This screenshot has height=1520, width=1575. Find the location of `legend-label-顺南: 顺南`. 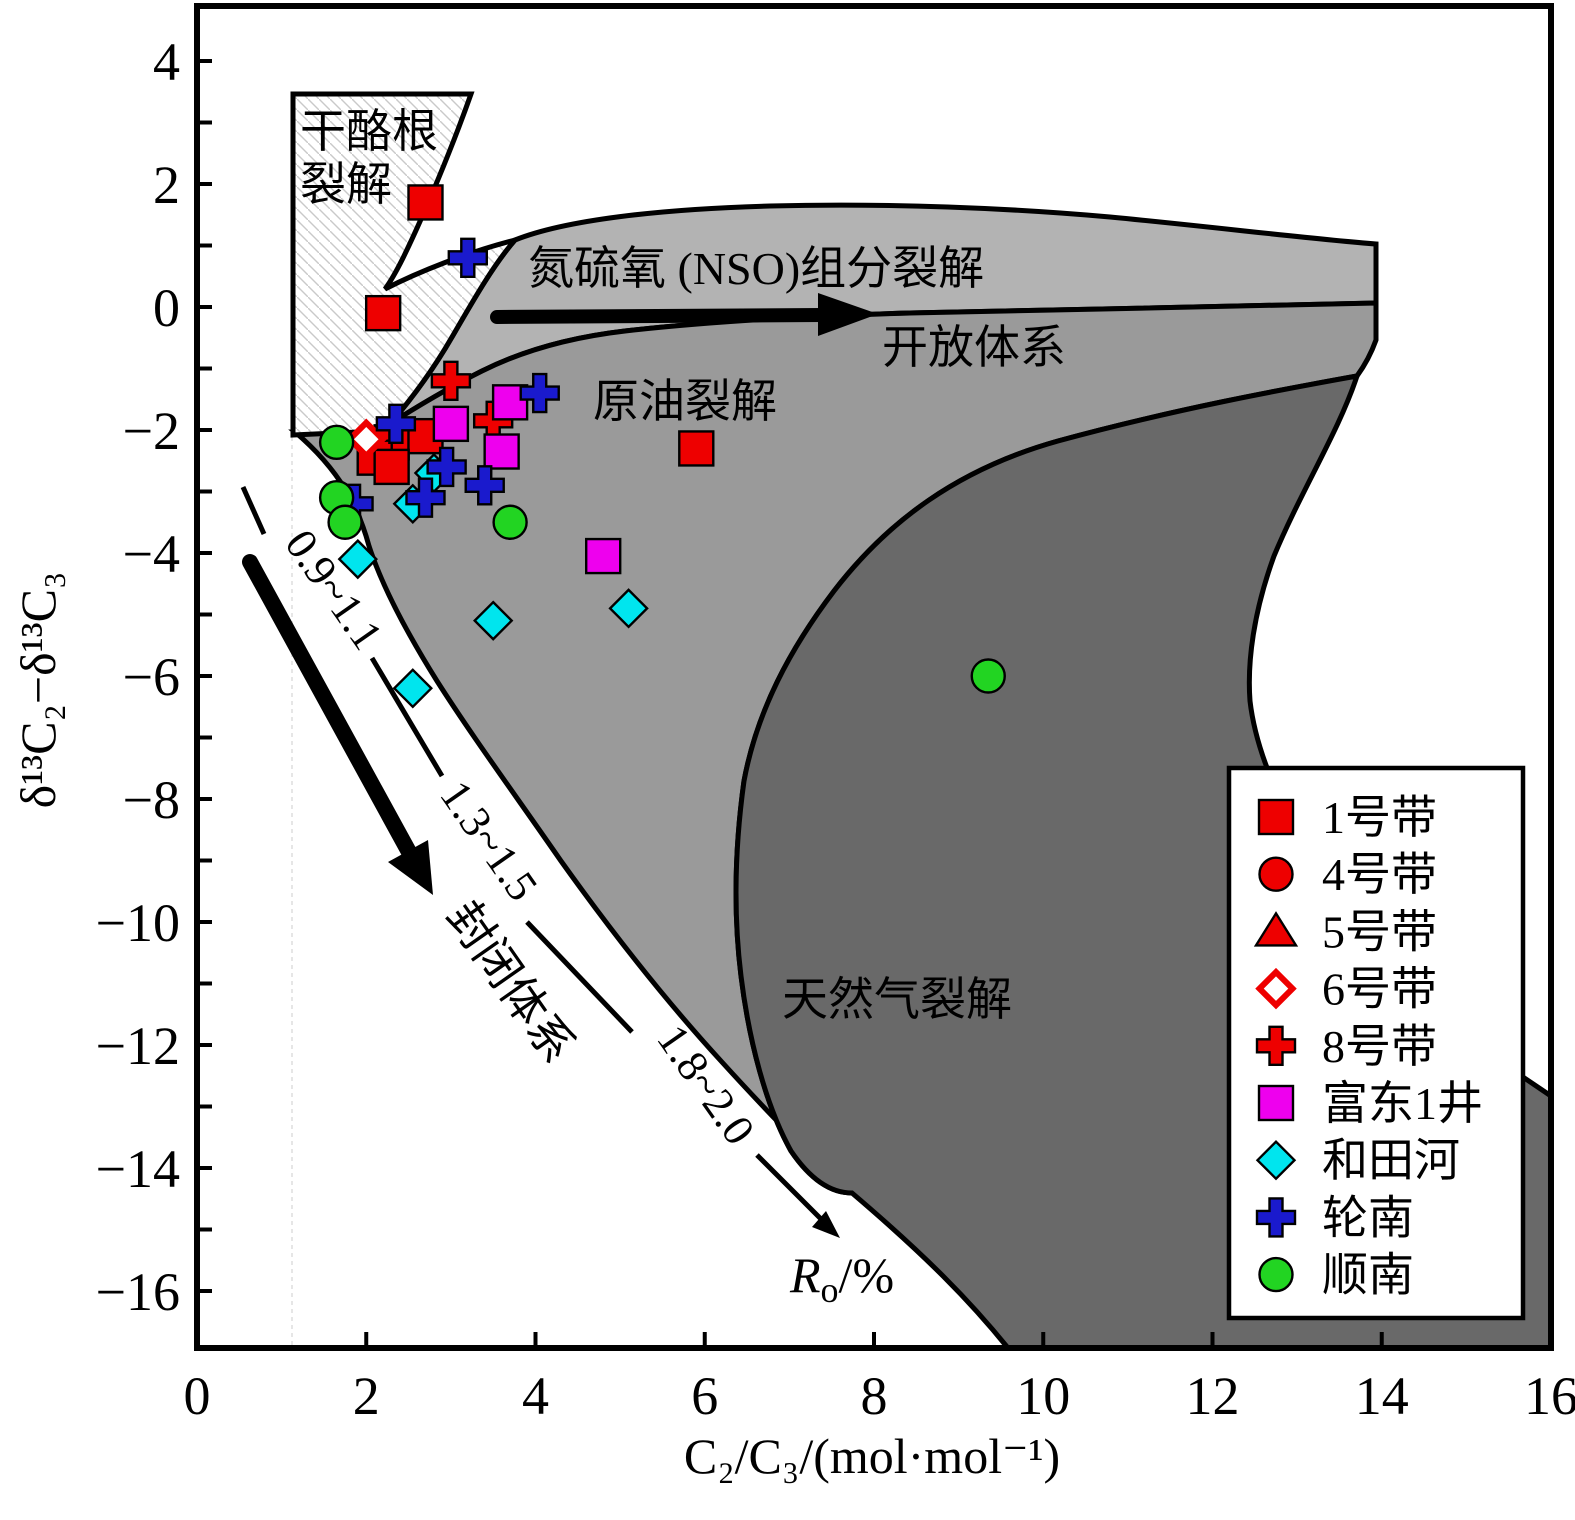

legend-label-顺南: 顺南 is located at coordinates (1368, 1275).